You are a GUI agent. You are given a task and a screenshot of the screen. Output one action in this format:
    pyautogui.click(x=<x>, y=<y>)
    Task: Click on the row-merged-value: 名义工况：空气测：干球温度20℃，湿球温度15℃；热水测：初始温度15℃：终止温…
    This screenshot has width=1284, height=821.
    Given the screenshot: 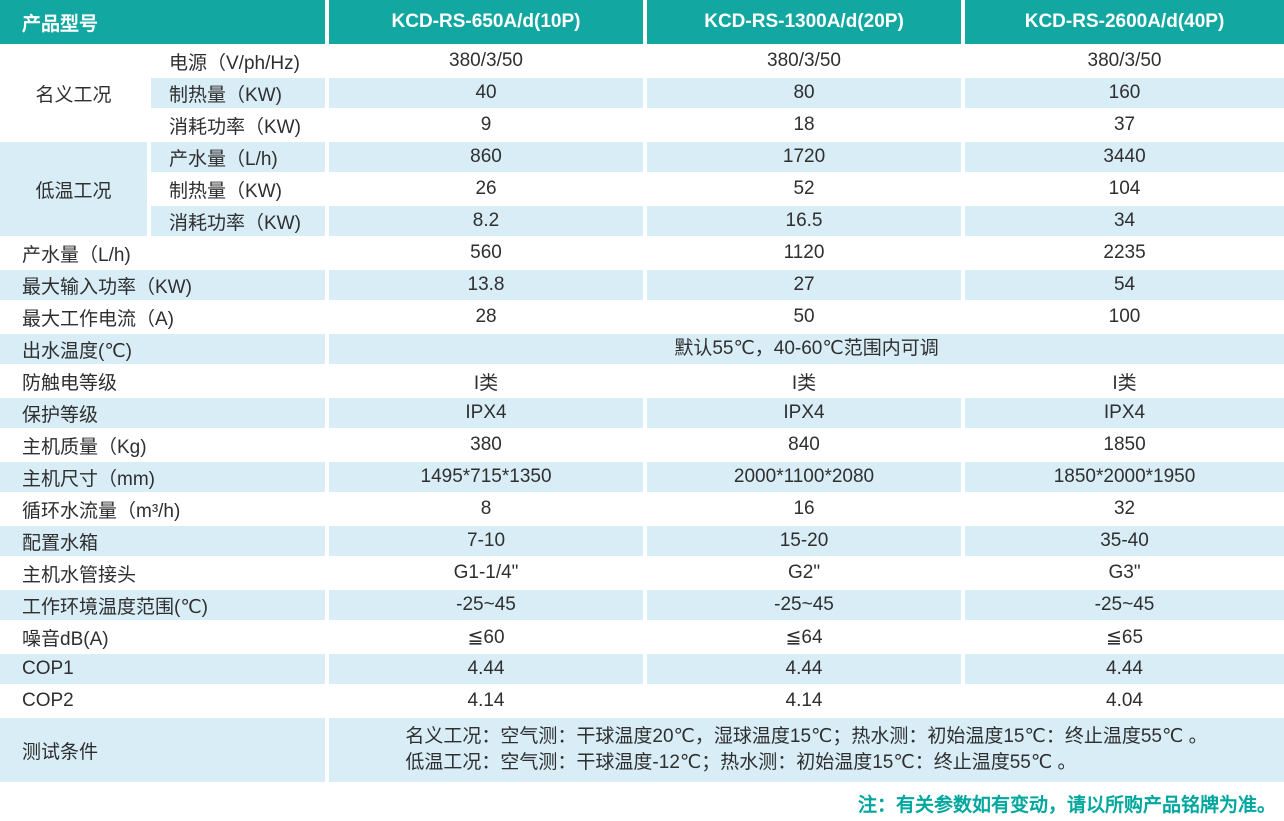 What is the action you would take?
    pyautogui.click(x=806, y=751)
    